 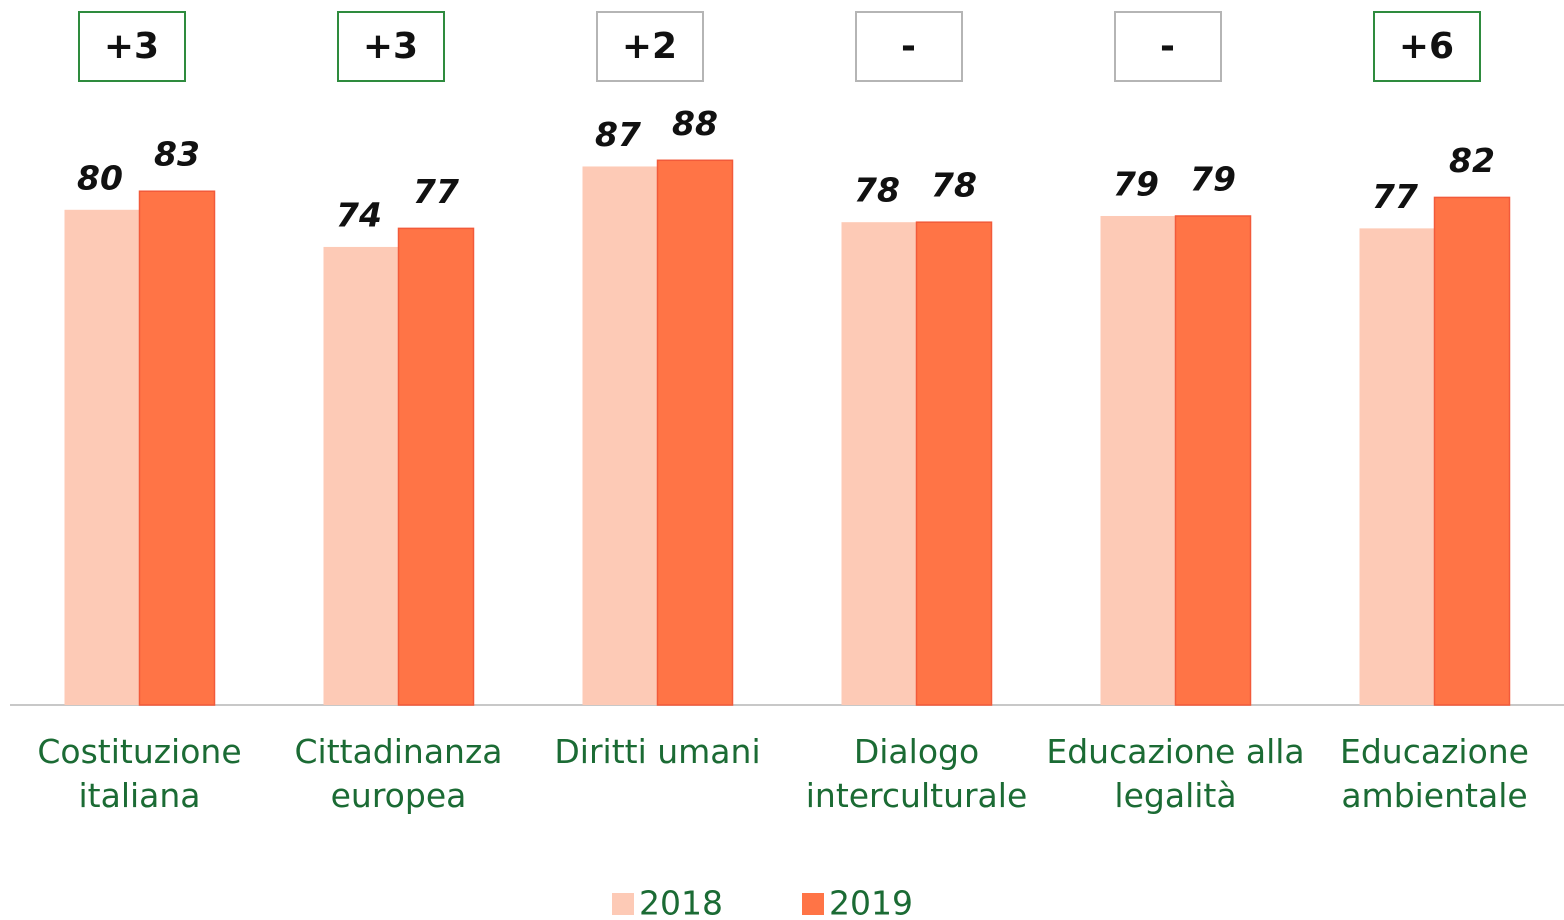 I want to click on x-tick-label: Educazione ambientale, so click(x=1434, y=773).